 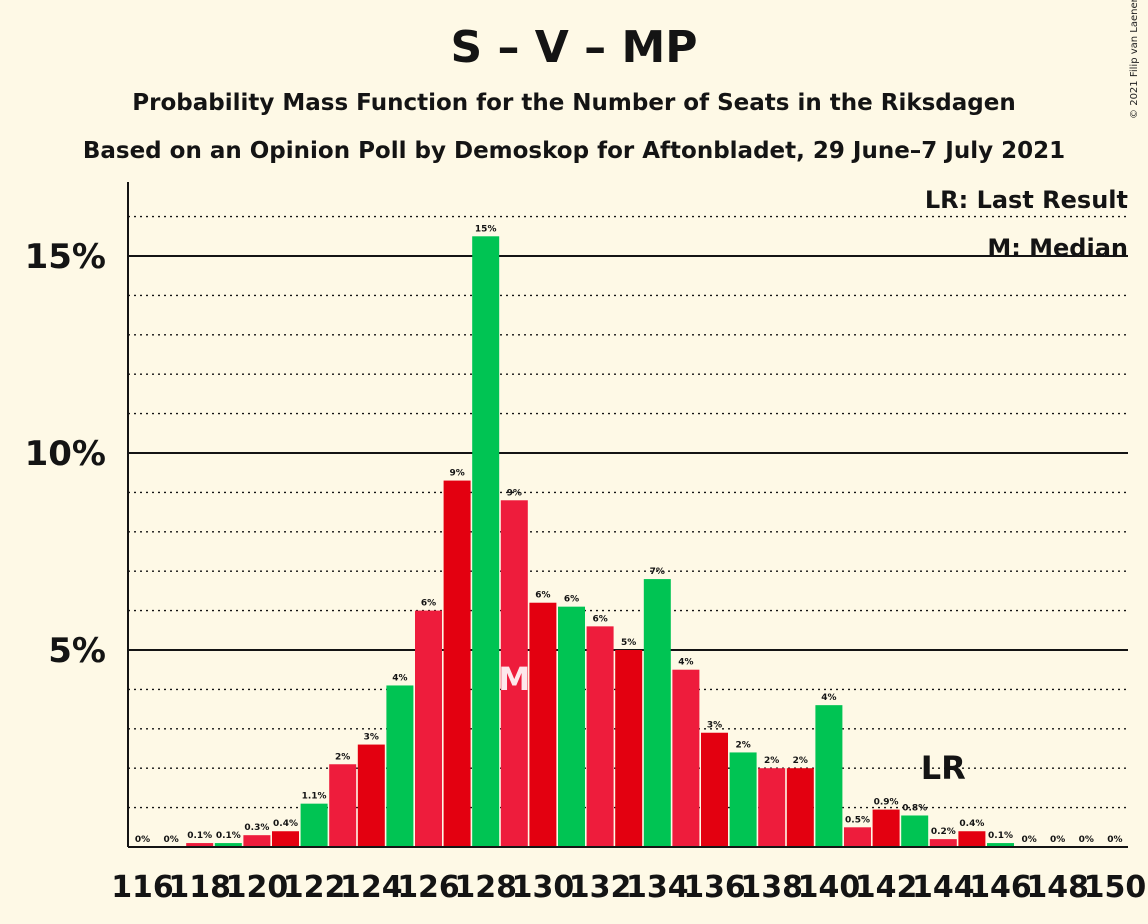 What do you see at coordinates (485, 887) in the screenshot?
I see `x-tick-label: 128` at bounding box center [485, 887].